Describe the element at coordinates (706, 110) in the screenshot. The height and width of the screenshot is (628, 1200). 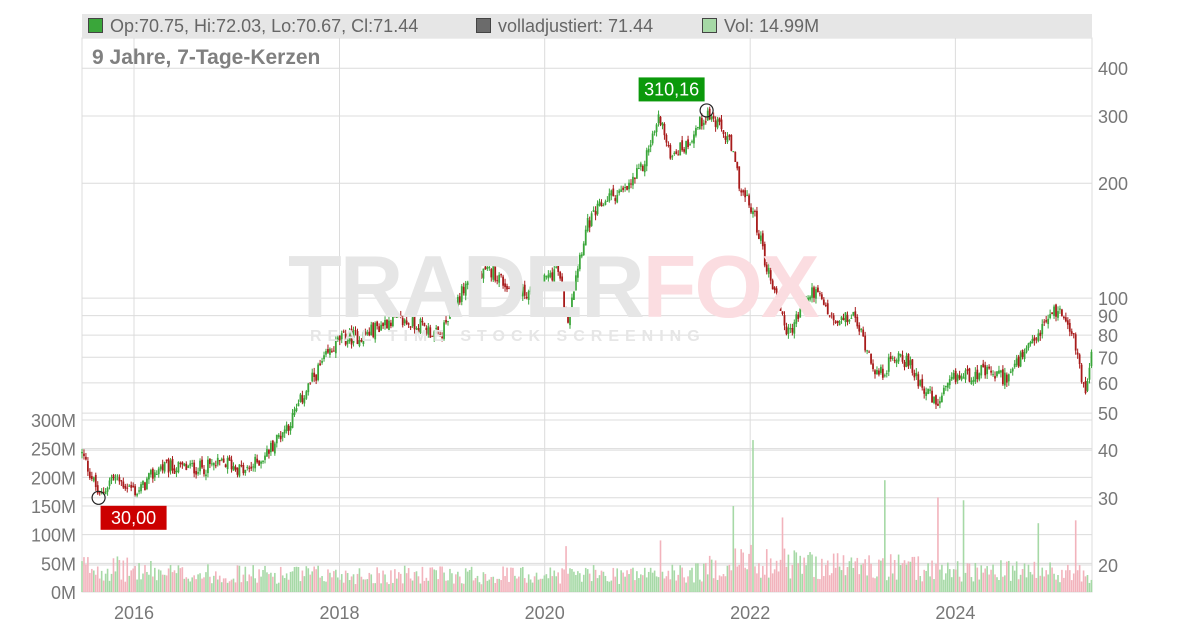
I see `max-marker` at that location.